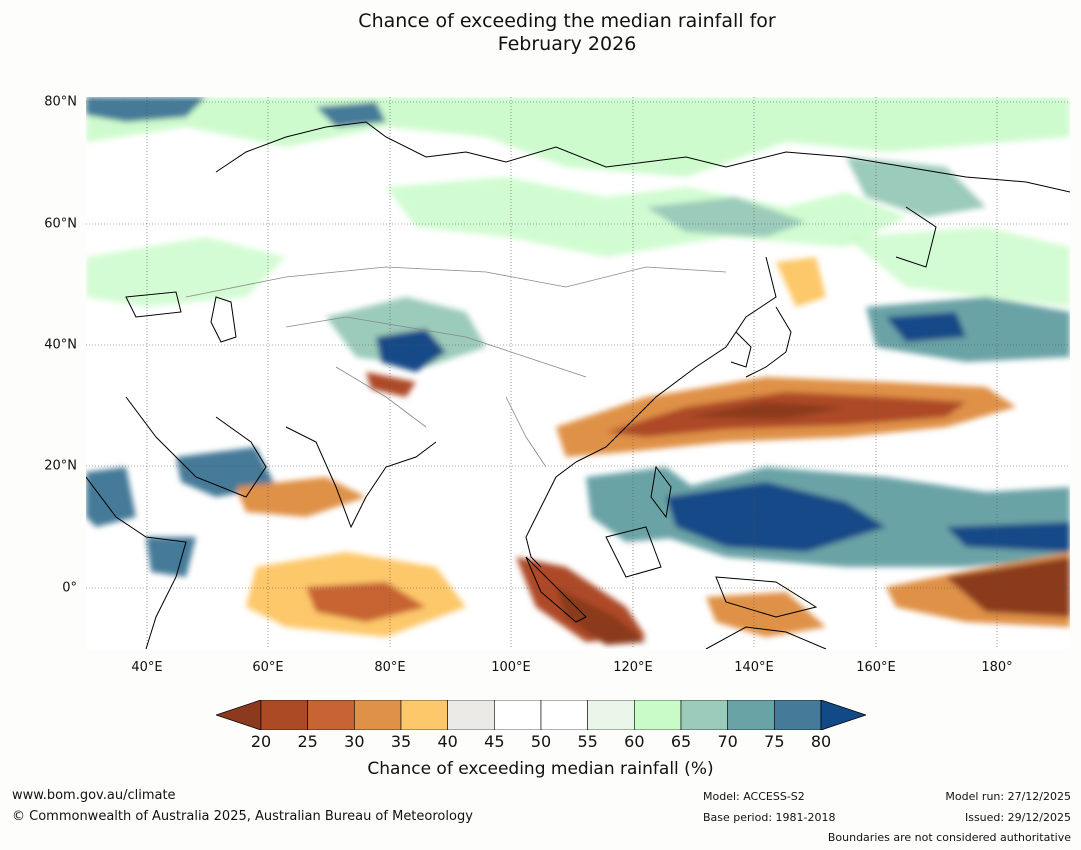 This screenshot has height=850, width=1081. What do you see at coordinates (494, 741) in the screenshot?
I see `colorbar-tick-label: 45` at bounding box center [494, 741].